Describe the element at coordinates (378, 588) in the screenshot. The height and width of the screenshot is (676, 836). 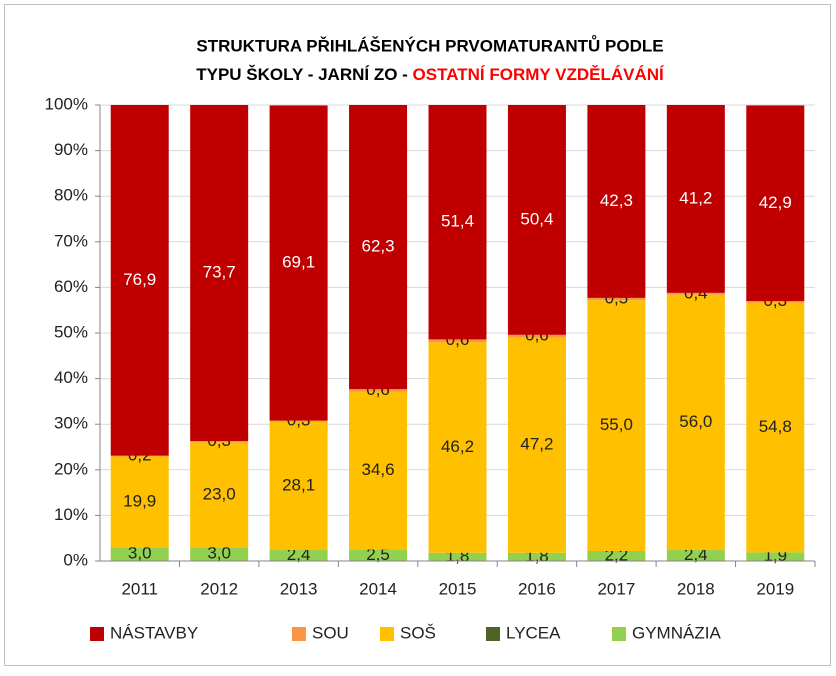
I see `x-tick-label: 2014` at that location.